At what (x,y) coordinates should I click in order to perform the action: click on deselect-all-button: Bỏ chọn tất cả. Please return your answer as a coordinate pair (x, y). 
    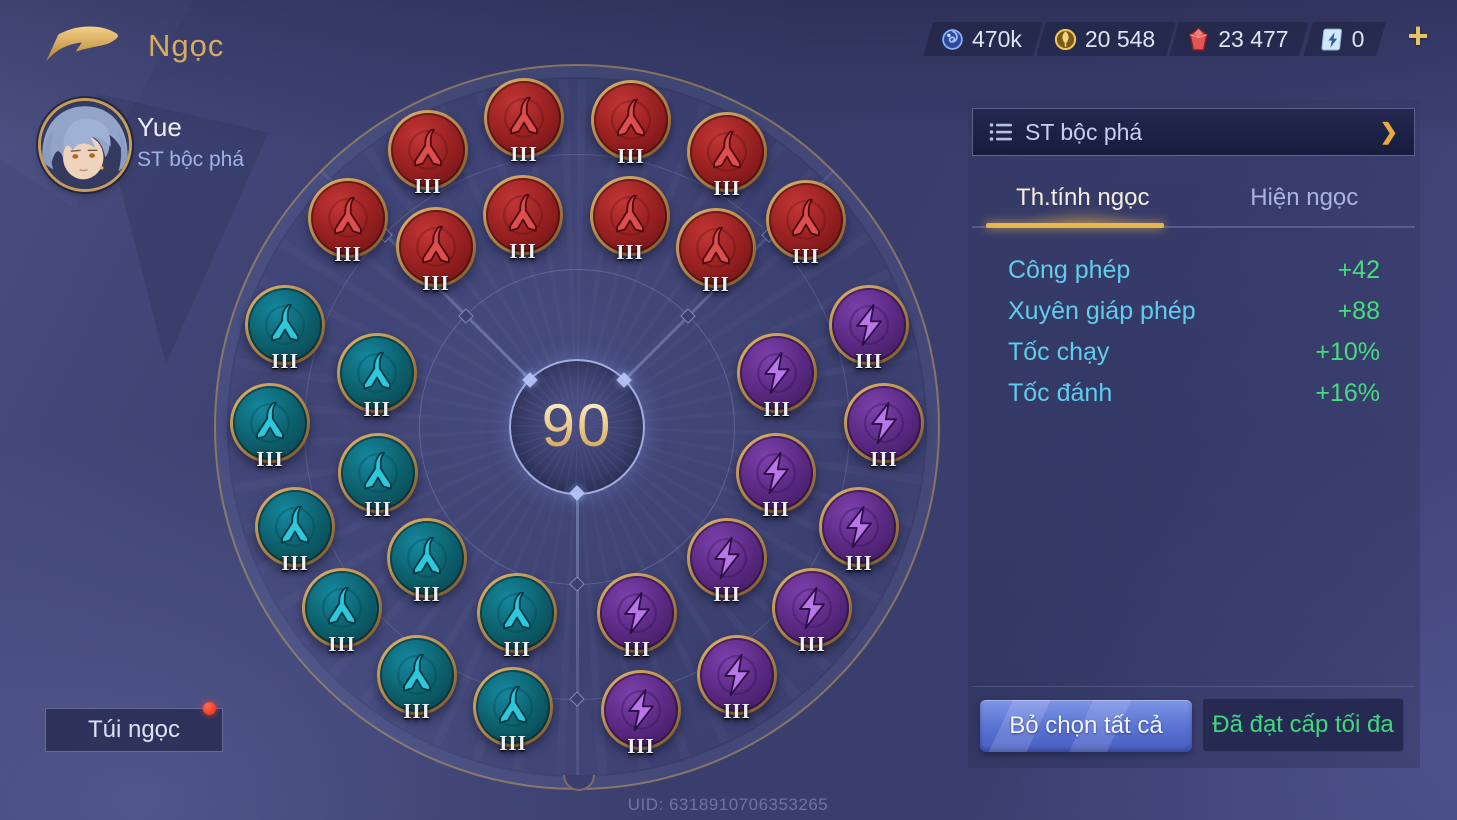
    Looking at the image, I should click on (1086, 726).